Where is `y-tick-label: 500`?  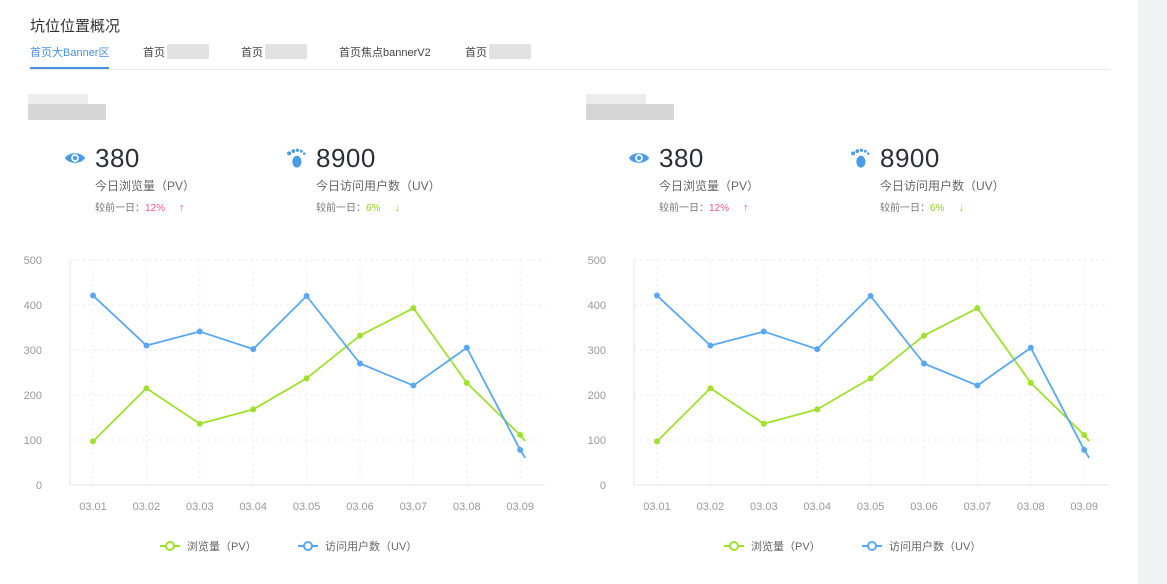 y-tick-label: 500 is located at coordinates (597, 261).